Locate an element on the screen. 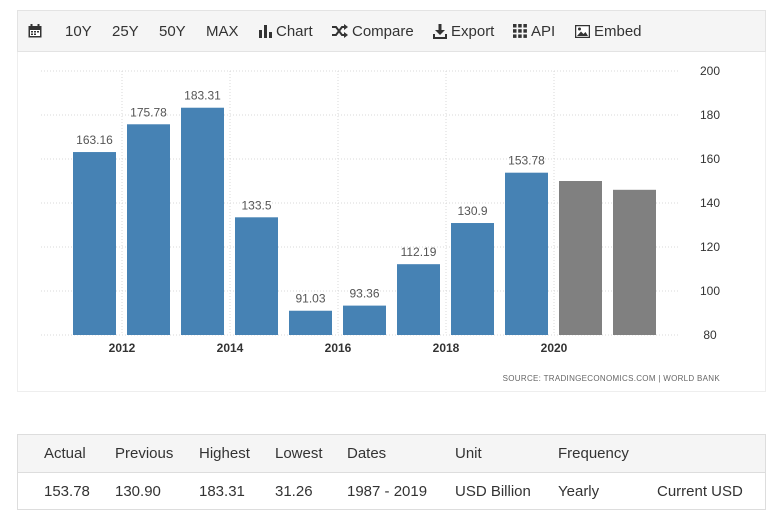 The width and height of the screenshot is (782, 516). y-tick-label: 120 is located at coordinates (710, 247).